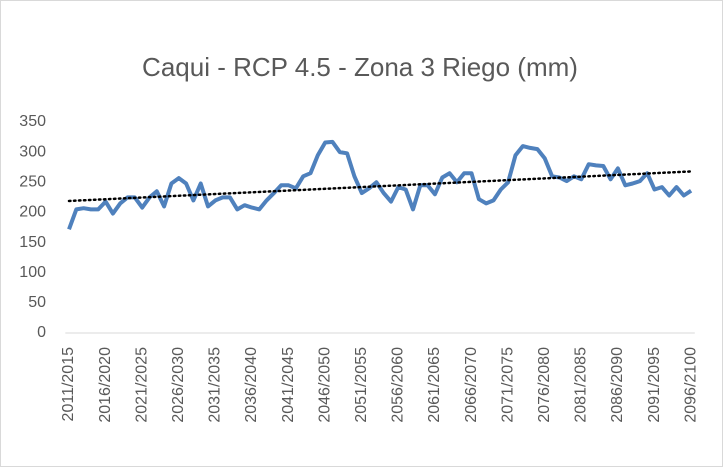 This screenshot has height=467, width=723. I want to click on x-tick-label: 2061/2065, so click(434, 385).